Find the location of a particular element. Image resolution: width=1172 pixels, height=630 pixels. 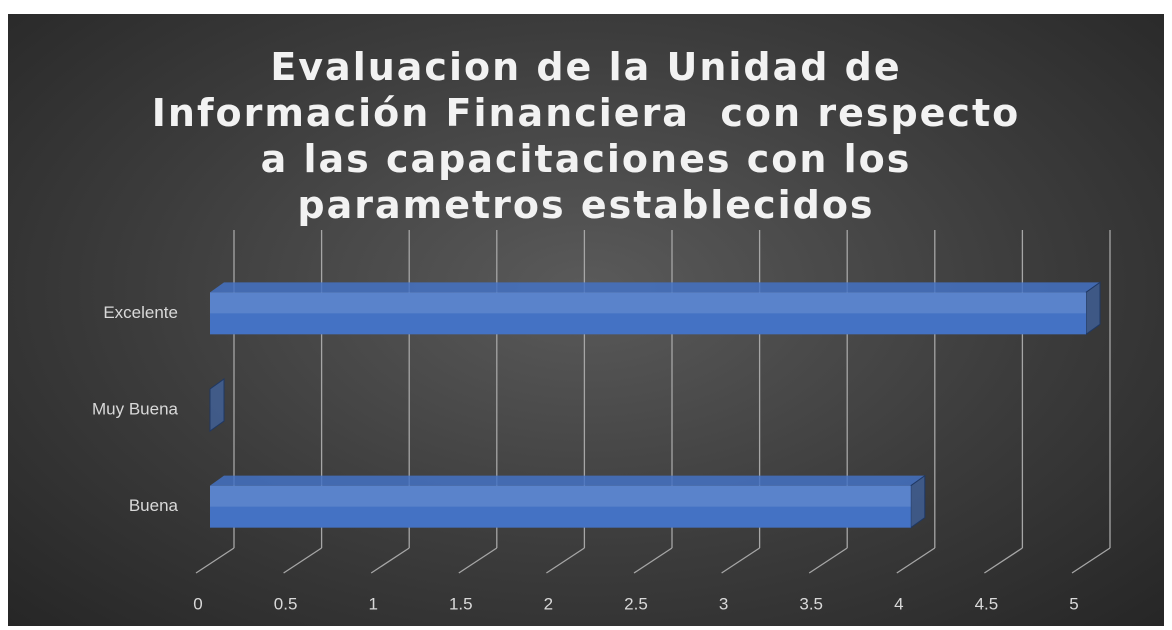

x-tick-label: 0 is located at coordinates (197, 603).